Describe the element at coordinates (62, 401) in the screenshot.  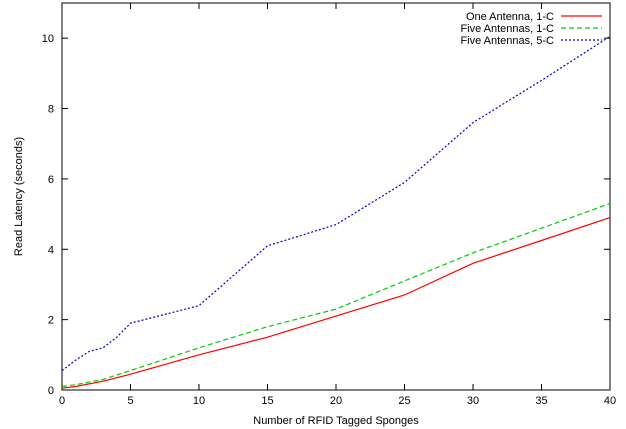
I see `x-tick-label: 0` at that location.